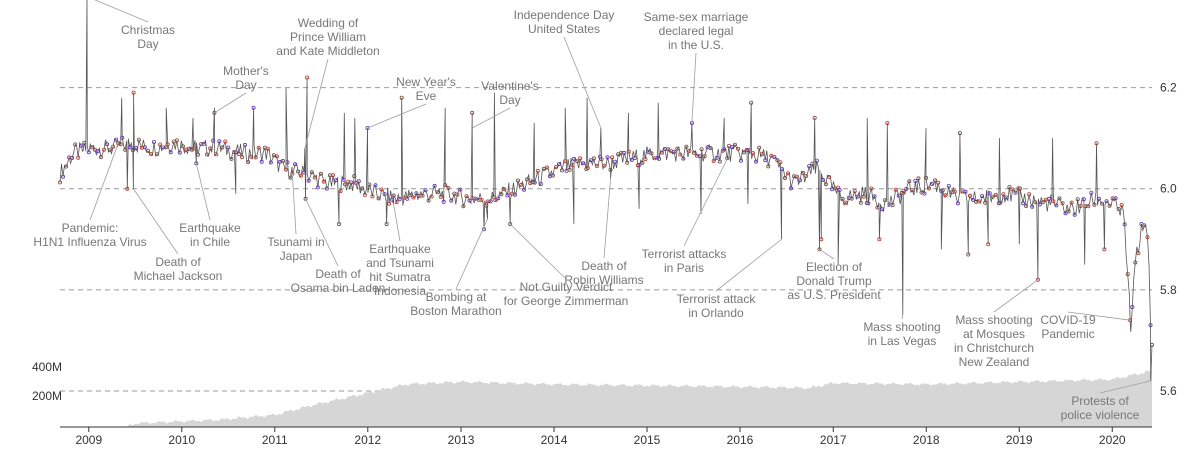 This screenshot has height=449, width=1200. What do you see at coordinates (554, 440) in the screenshot?
I see `x-tick-label: 2014` at bounding box center [554, 440].